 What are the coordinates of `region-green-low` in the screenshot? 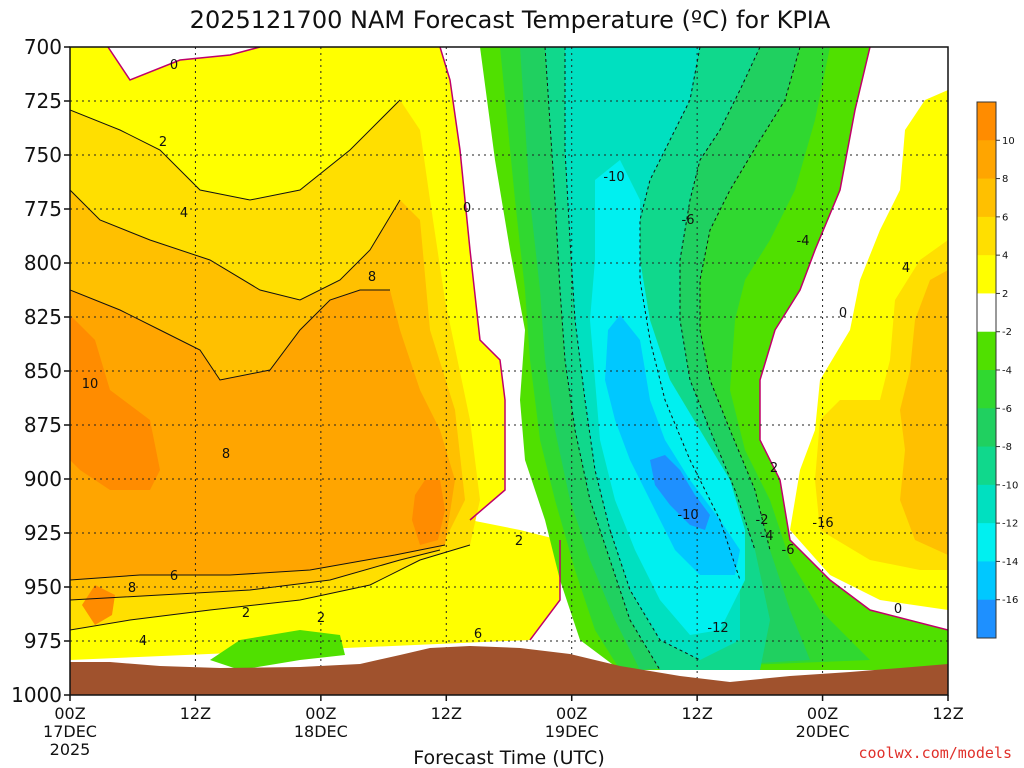 It's located at (277, 650).